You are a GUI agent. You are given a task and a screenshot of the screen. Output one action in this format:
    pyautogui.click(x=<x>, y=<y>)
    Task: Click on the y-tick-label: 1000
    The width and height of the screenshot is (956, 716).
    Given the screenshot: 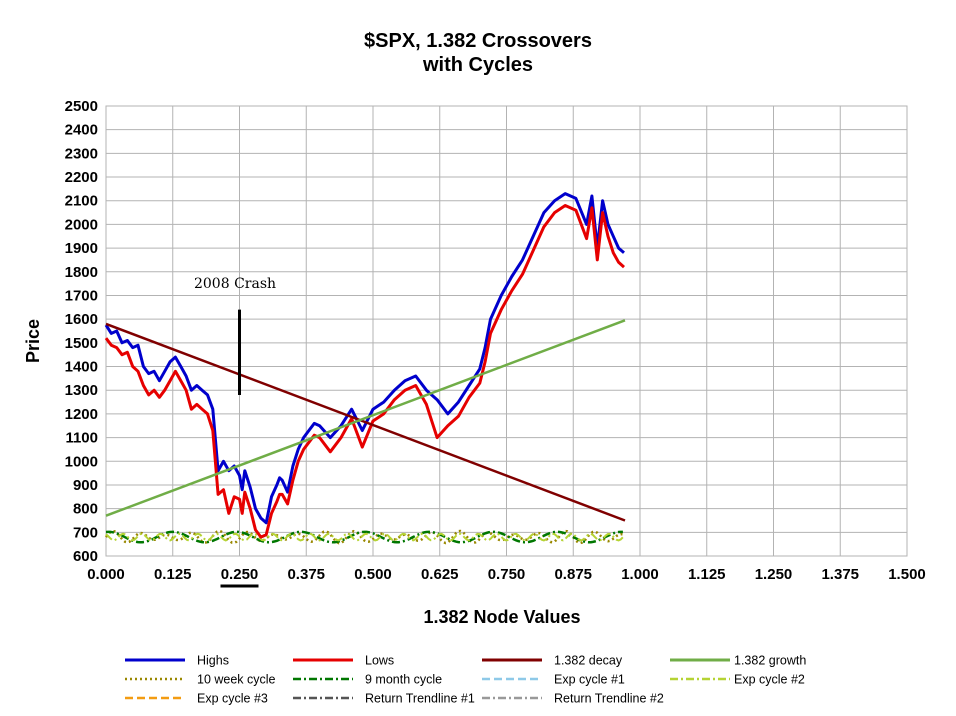 What is the action you would take?
    pyautogui.click(x=81, y=461)
    